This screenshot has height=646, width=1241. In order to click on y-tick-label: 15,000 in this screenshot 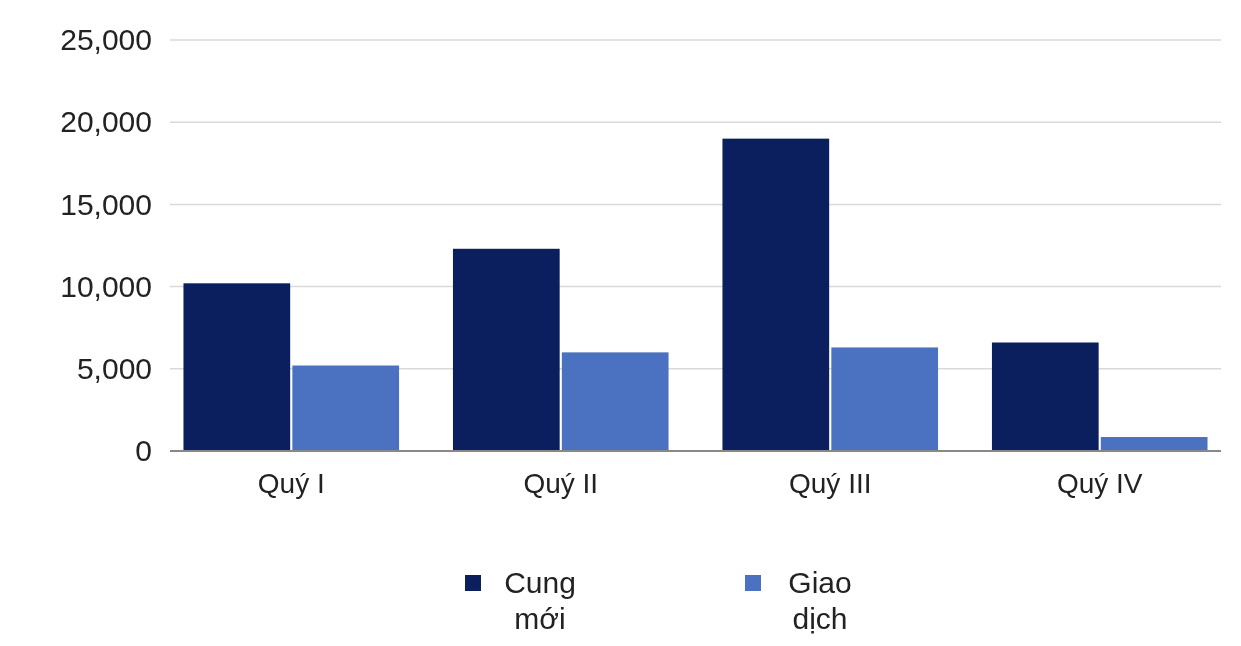, I will do `click(106, 204)`.